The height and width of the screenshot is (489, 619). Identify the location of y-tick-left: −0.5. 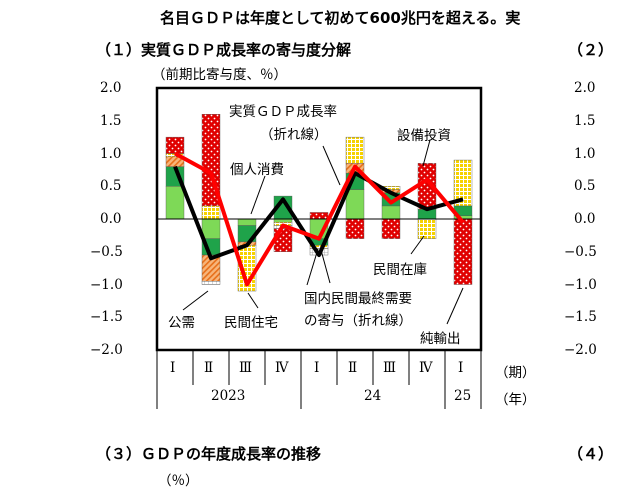
(106, 252).